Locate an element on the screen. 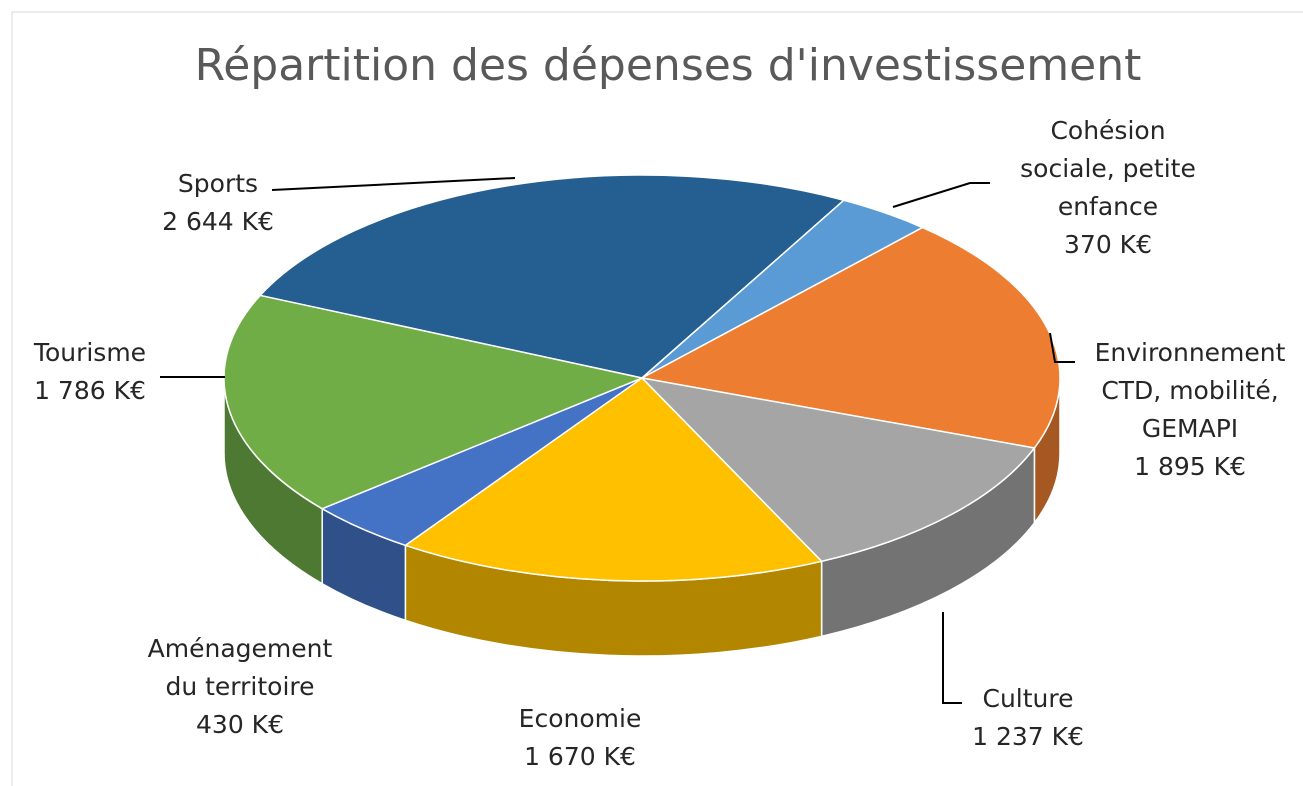 Image resolution: width=1303 pixels, height=786 pixels. data-label: Cohésion sociale, petite enfance 370 K€ is located at coordinates (1108, 188).